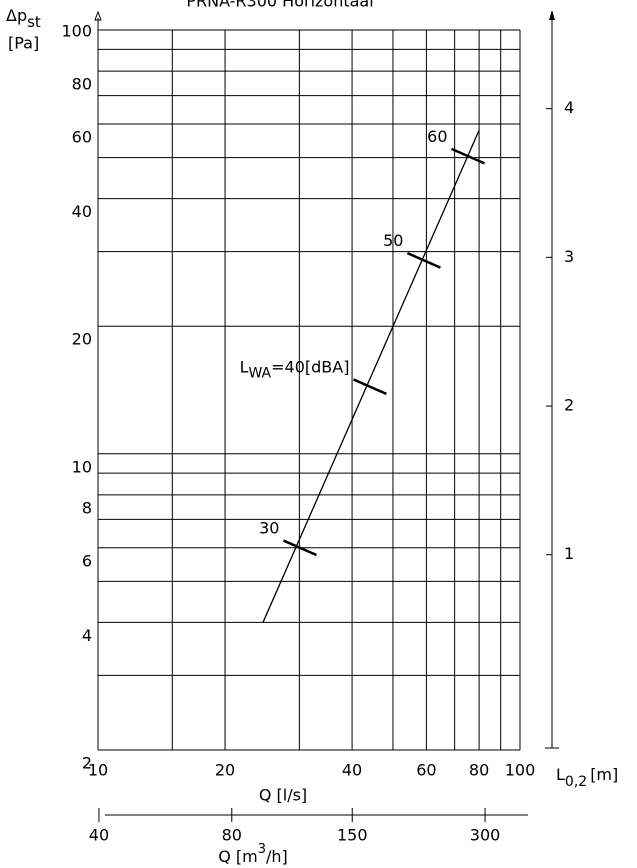  What do you see at coordinates (238, 856) in the screenshot?
I see `x2-label-main: Q [m` at bounding box center [238, 856].